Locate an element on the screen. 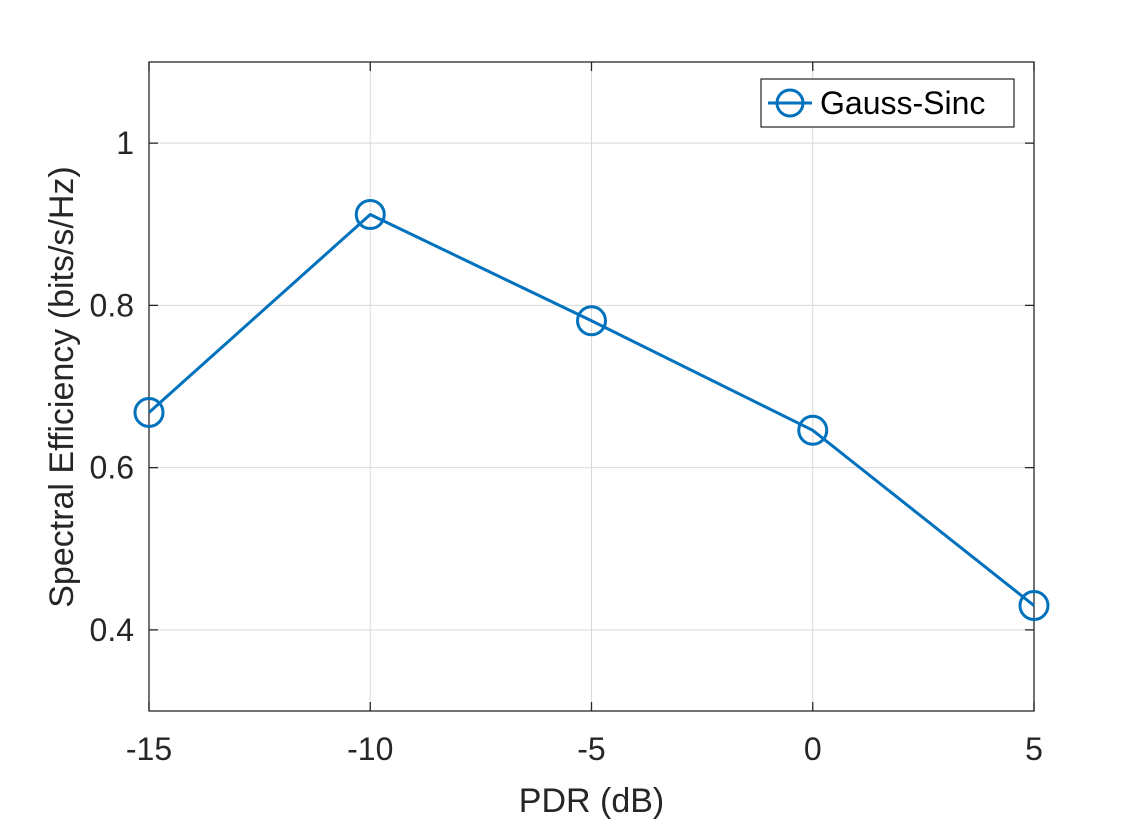 The height and width of the screenshot is (821, 1144). legend: Gauss-Sinc is located at coordinates (887, 103).